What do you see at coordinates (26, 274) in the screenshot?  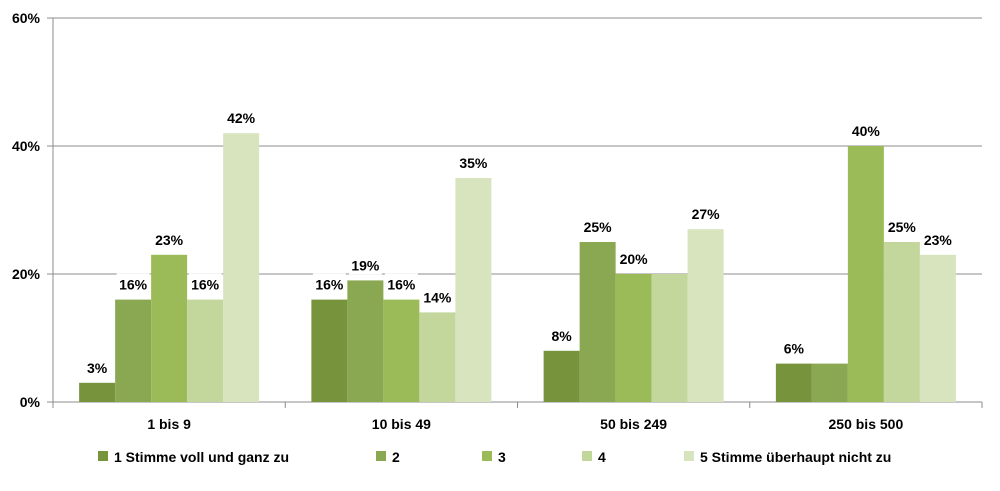 I see `y-tick-label: 20%` at bounding box center [26, 274].